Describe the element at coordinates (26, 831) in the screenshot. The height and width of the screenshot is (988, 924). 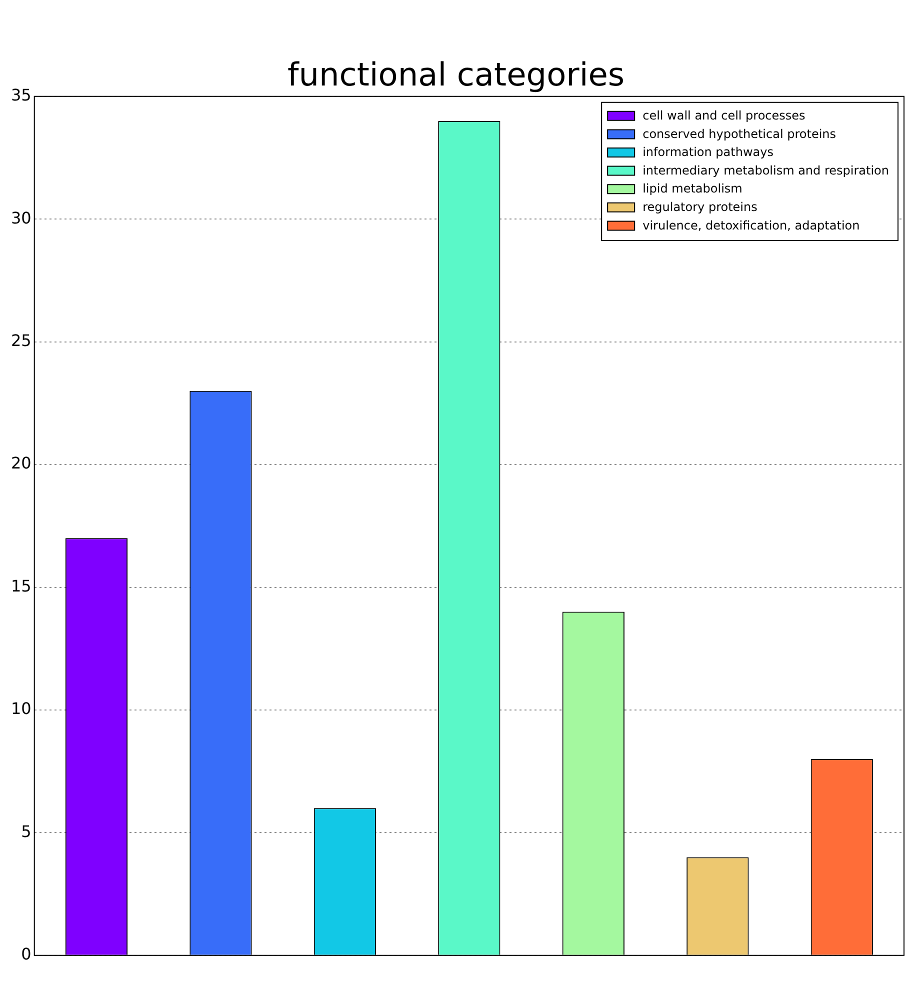
I see `y-tick-label: 5` at that location.